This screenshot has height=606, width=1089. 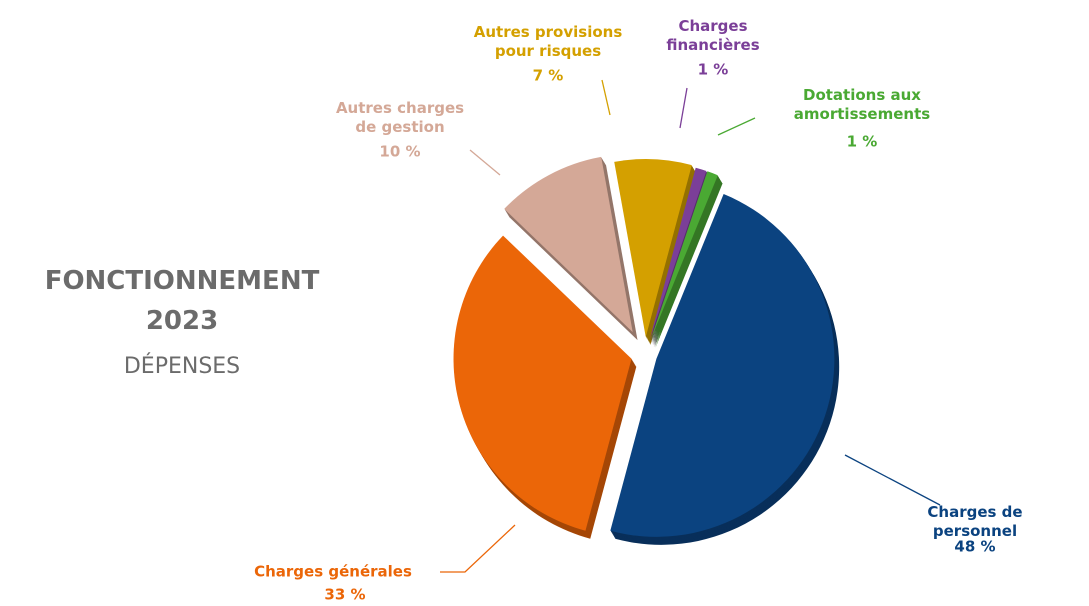 What do you see at coordinates (862, 104) in the screenshot?
I see `slice-label: Dotations aux amortissements` at bounding box center [862, 104].